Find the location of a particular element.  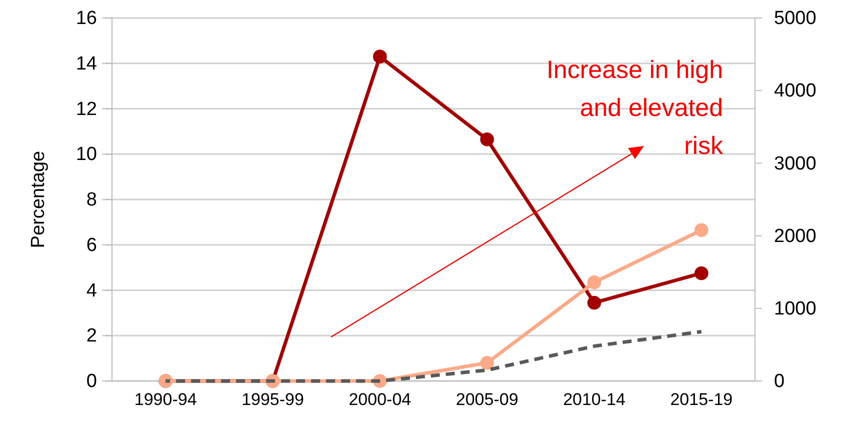

y-tick-label: 0 is located at coordinates (91, 381).